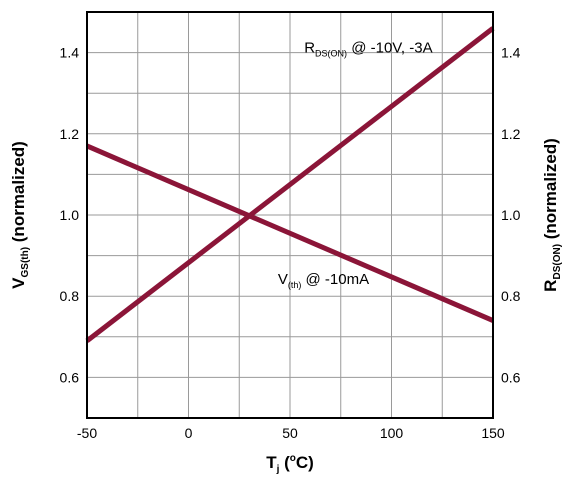 The image size is (566, 482). What do you see at coordinates (511, 377) in the screenshot?
I see `right-y-tick-label: 0.6` at bounding box center [511, 377].